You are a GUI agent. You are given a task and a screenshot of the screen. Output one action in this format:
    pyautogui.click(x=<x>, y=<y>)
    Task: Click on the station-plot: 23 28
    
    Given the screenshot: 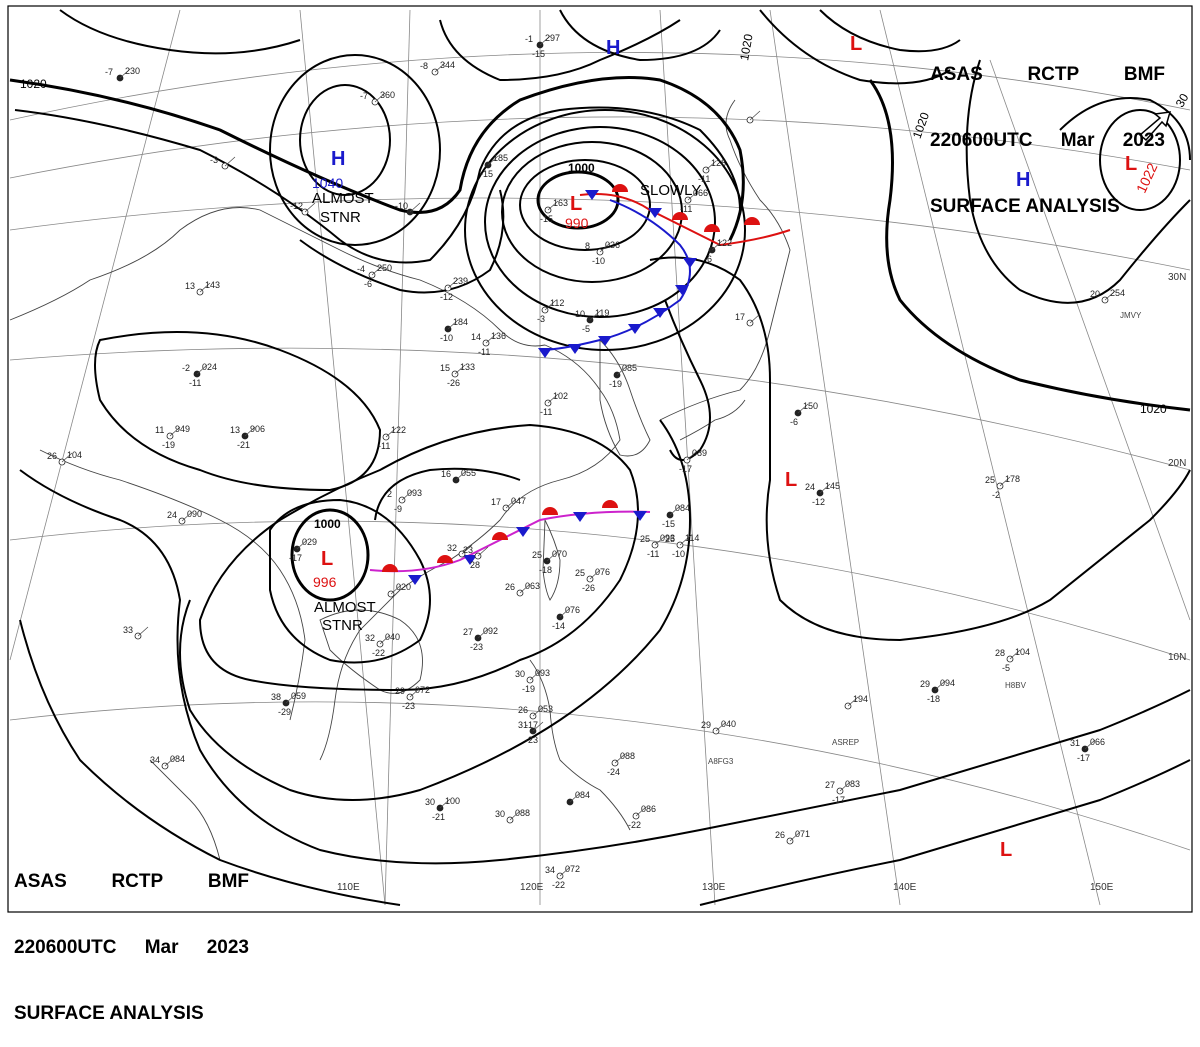 What is the action you would take?
    pyautogui.click(x=476, y=557)
    